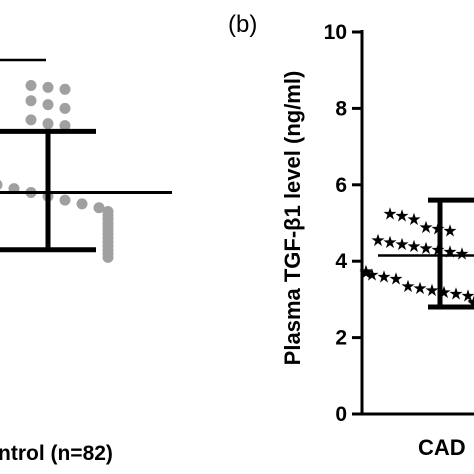 The height and width of the screenshot is (474, 474). I want to click on control-mean-sd-bars, so click(86, 190).